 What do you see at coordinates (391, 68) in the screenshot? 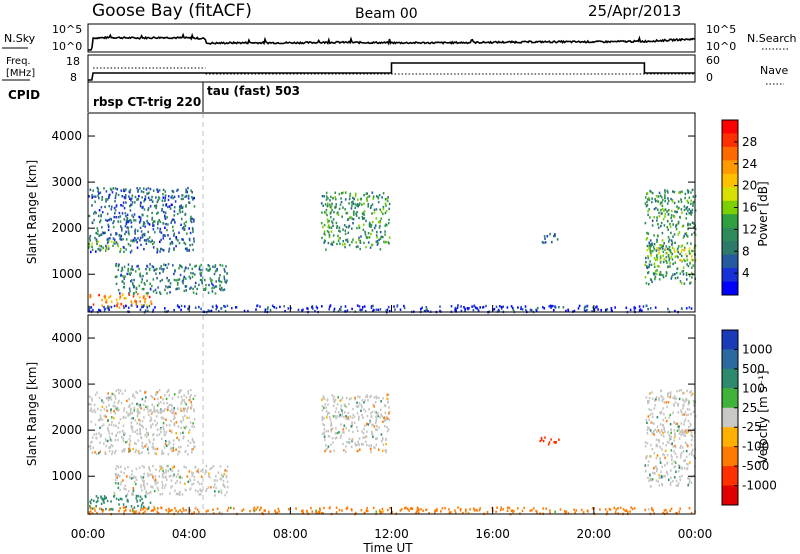
I see `frequency-panel-frame` at bounding box center [391, 68].